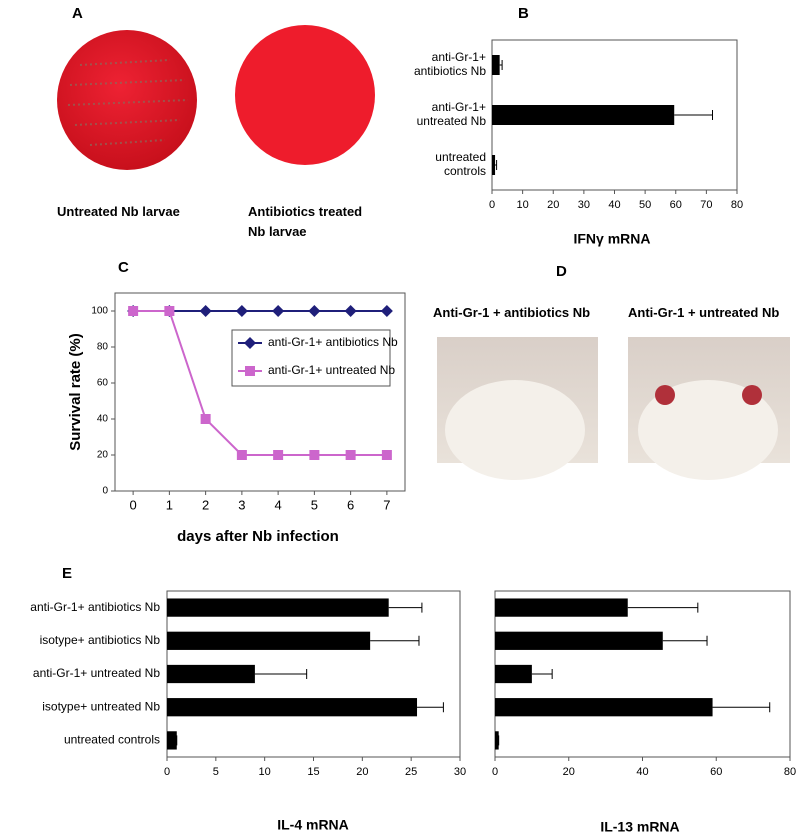 This screenshot has height=840, width=800. Describe the element at coordinates (169, 504) in the screenshot. I see `x-tick-label: 1` at that location.